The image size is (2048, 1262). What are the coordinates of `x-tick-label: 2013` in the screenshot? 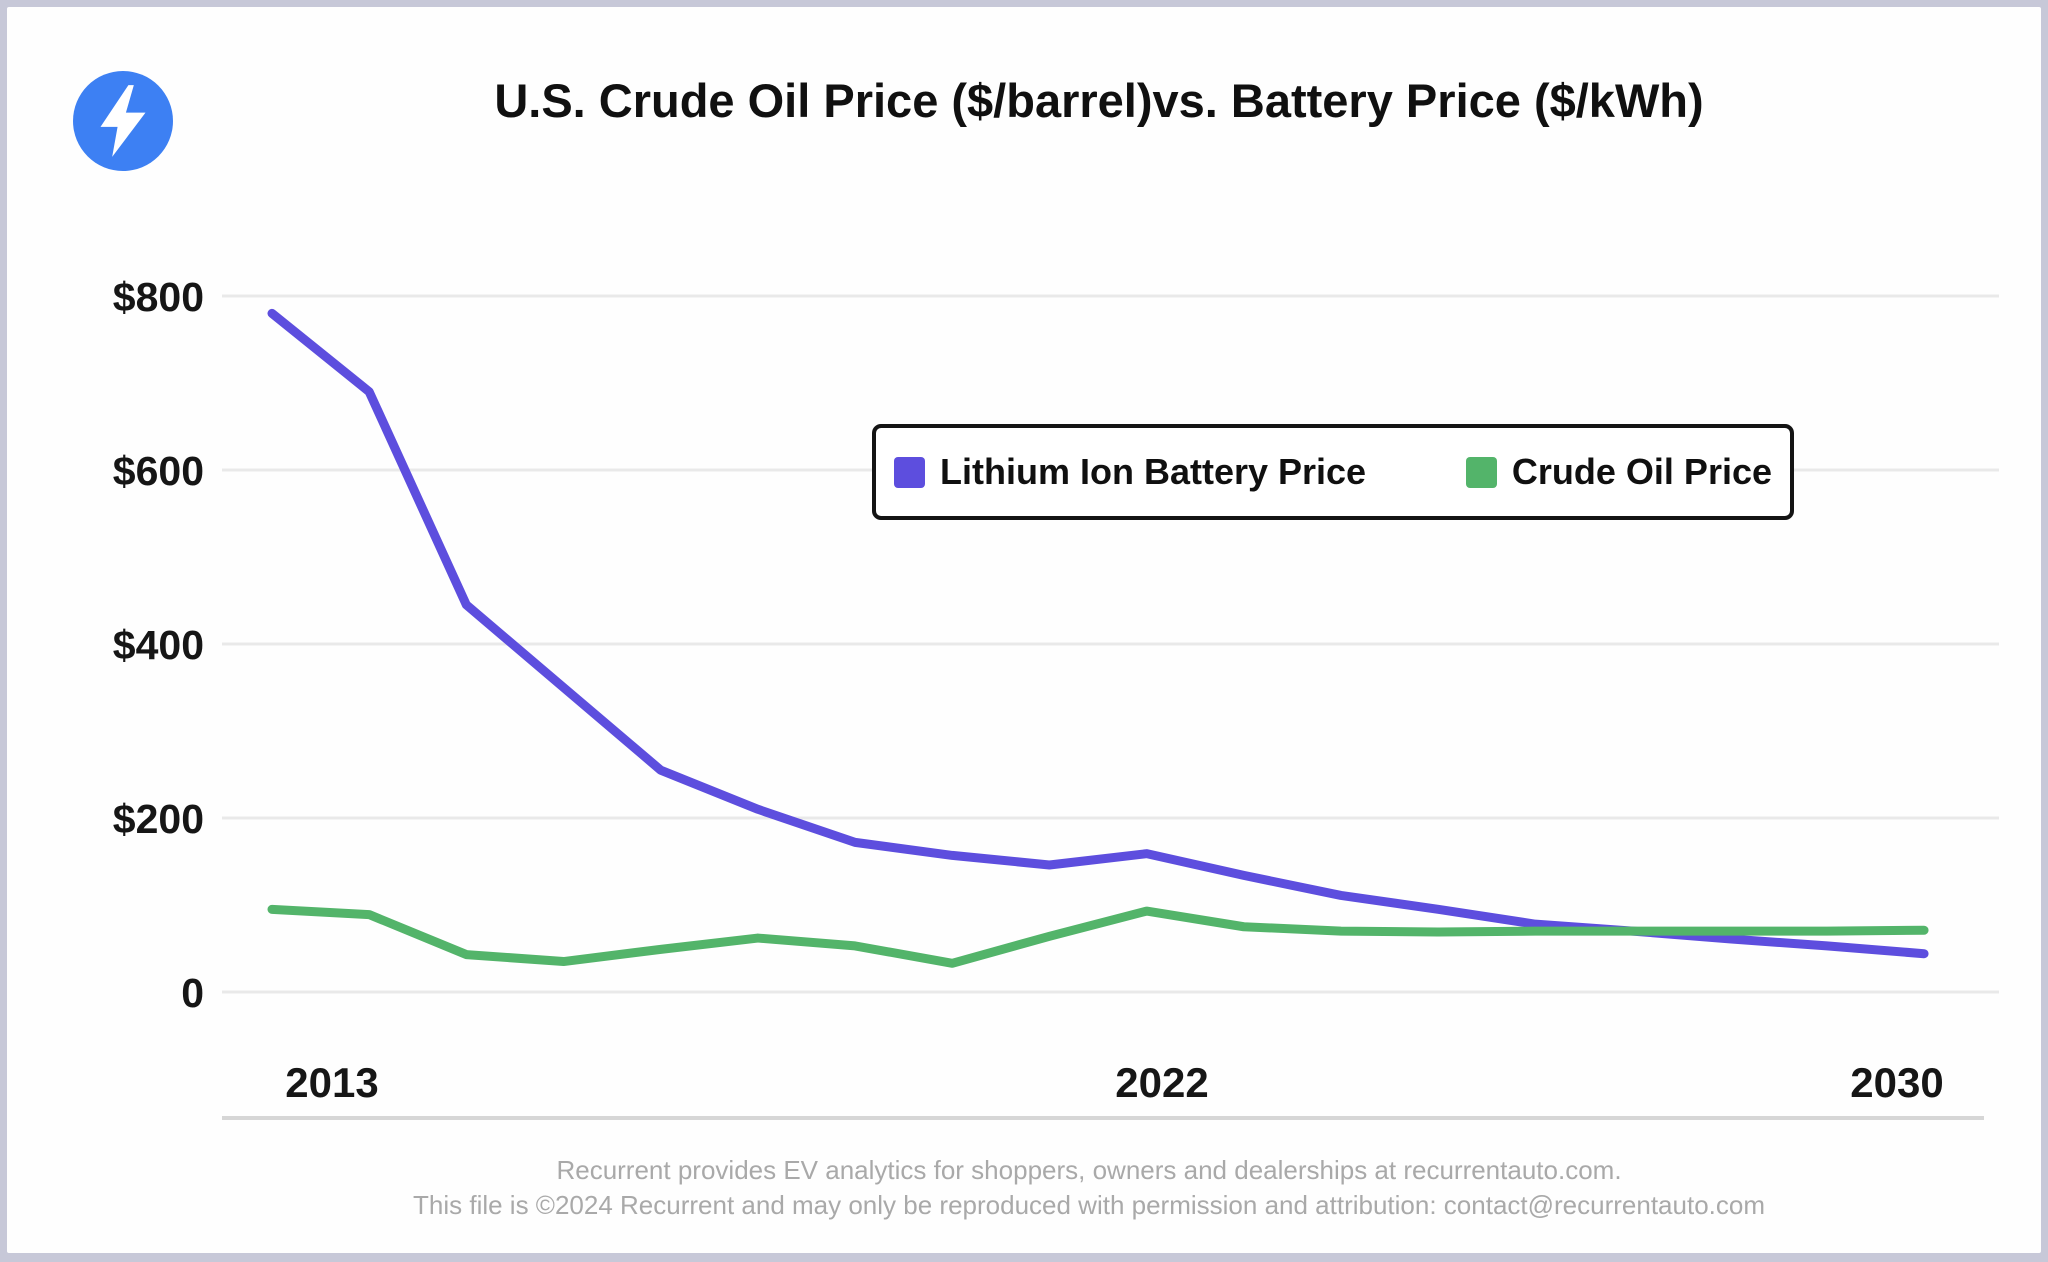 It's located at (331, 1082).